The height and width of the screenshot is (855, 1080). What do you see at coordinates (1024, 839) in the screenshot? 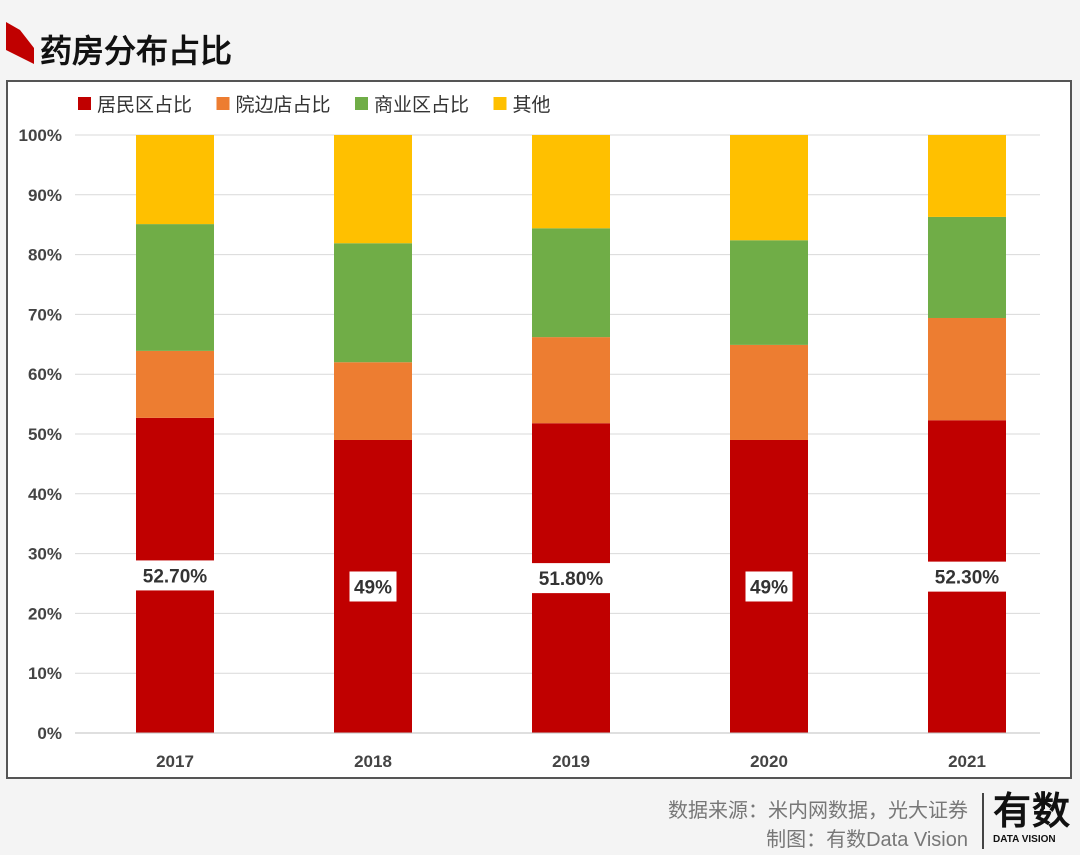
I see `logo-en: DATA VISION` at bounding box center [1024, 839].